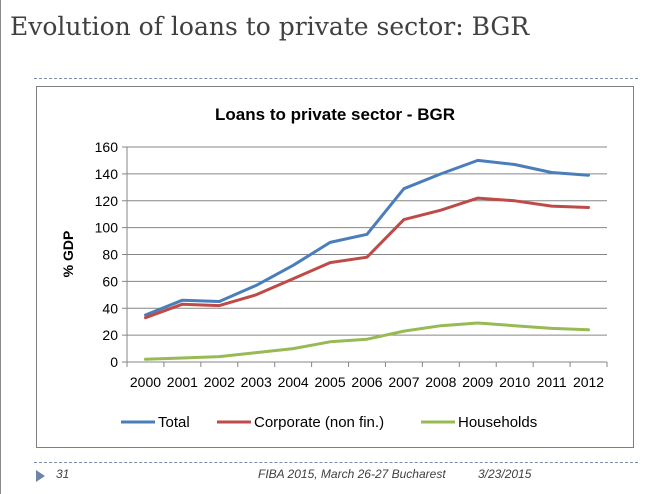 This screenshot has height=494, width=666. I want to click on footer-event-text: FIBA 2015, March 26-27 Bucharest, so click(352, 474).